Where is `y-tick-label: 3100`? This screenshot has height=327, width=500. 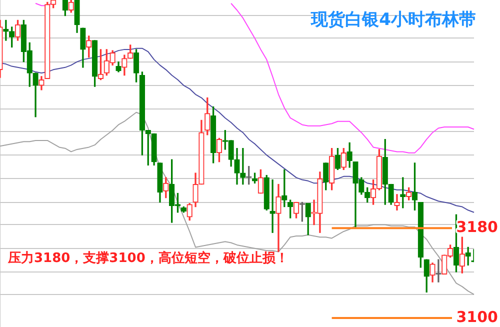 y-tick-label: 3100 is located at coordinates (477, 317).